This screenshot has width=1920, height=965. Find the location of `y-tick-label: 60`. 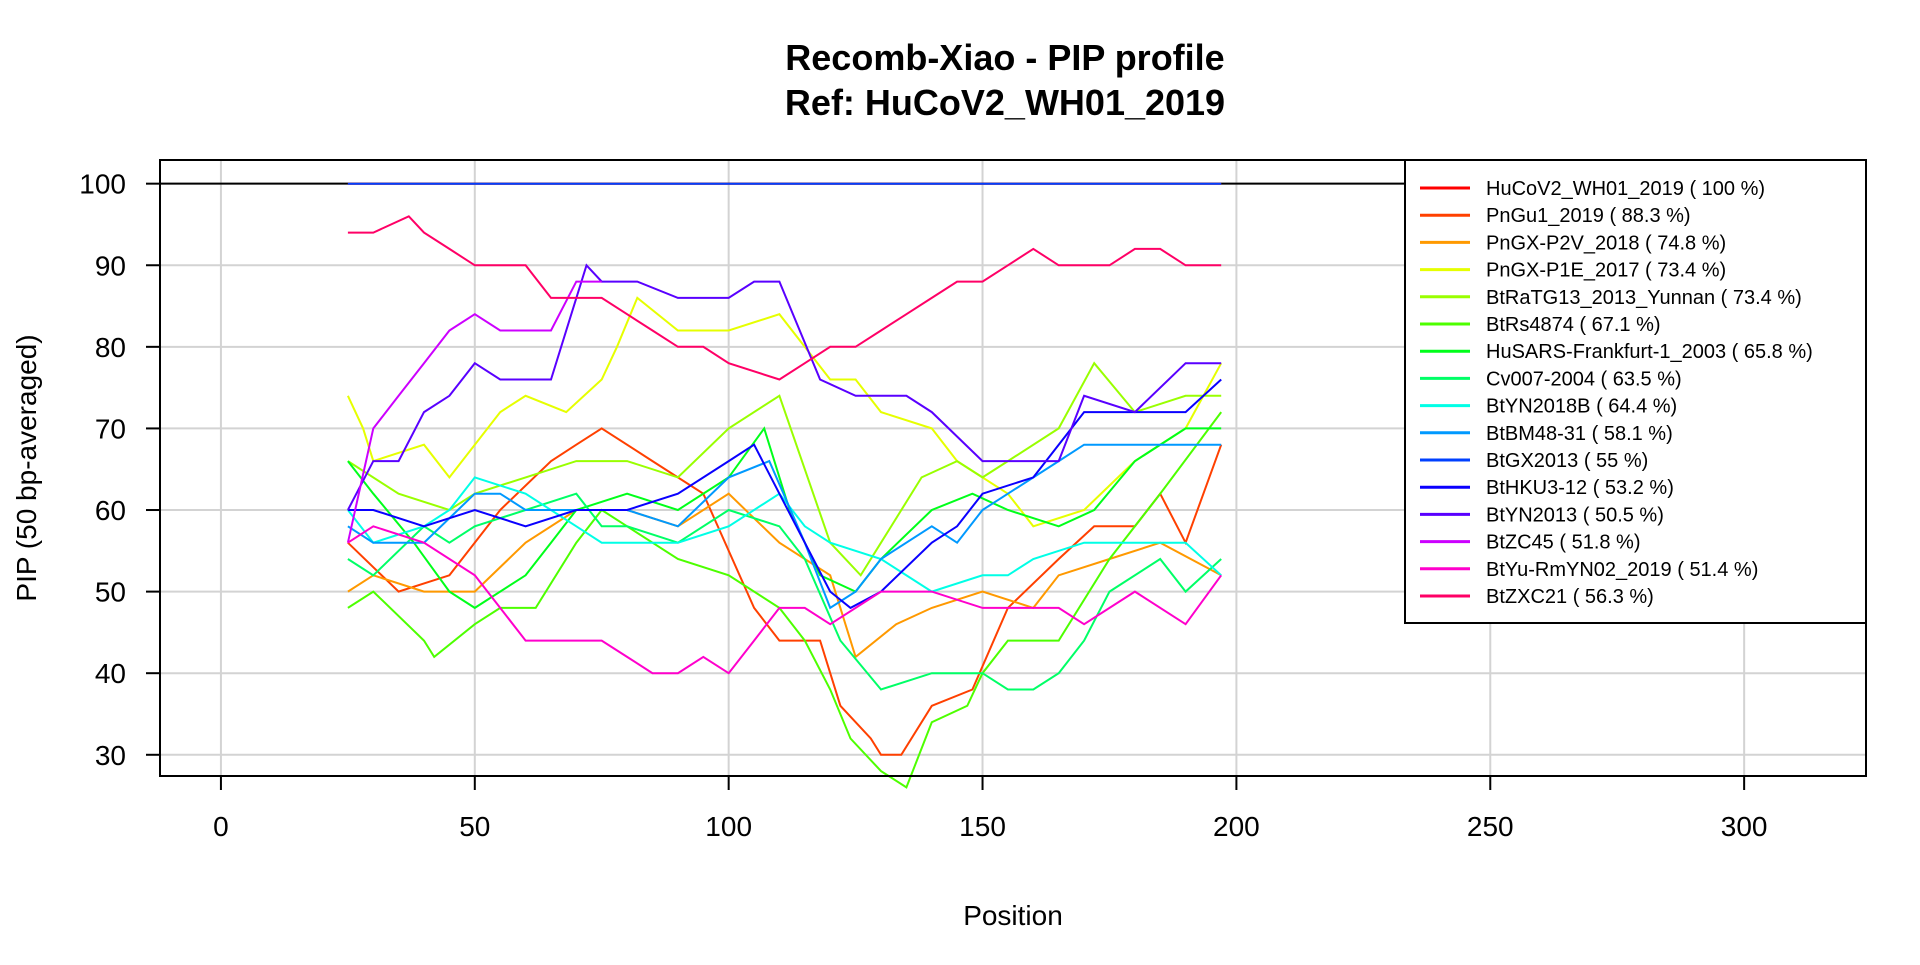

y-tick-label: 60 is located at coordinates (110, 510).